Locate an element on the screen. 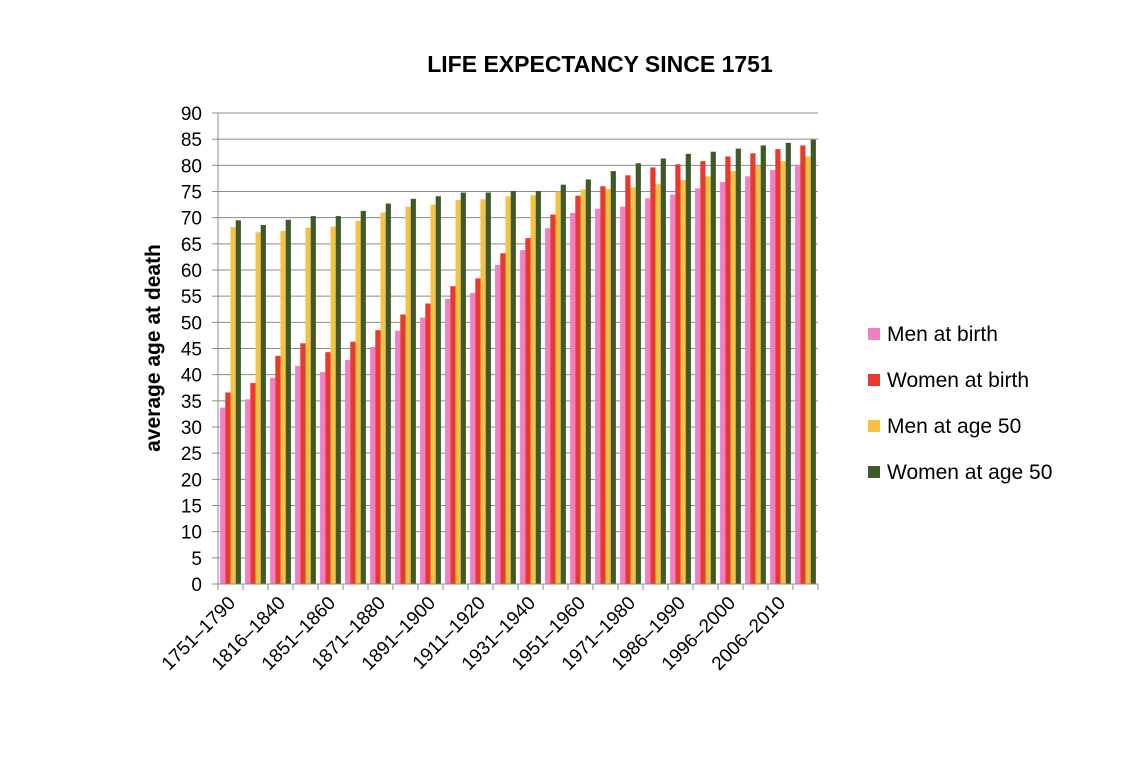 The image size is (1126, 758). legend-label: Men at age 50 is located at coordinates (954, 426).